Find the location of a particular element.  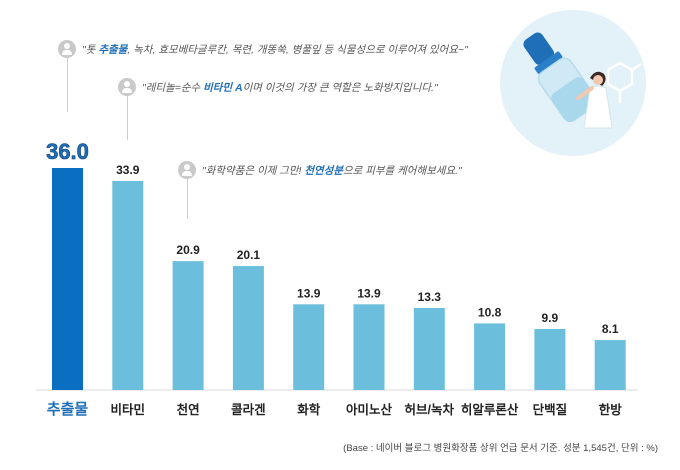

value-label-3: 20.9 is located at coordinates (188, 250).